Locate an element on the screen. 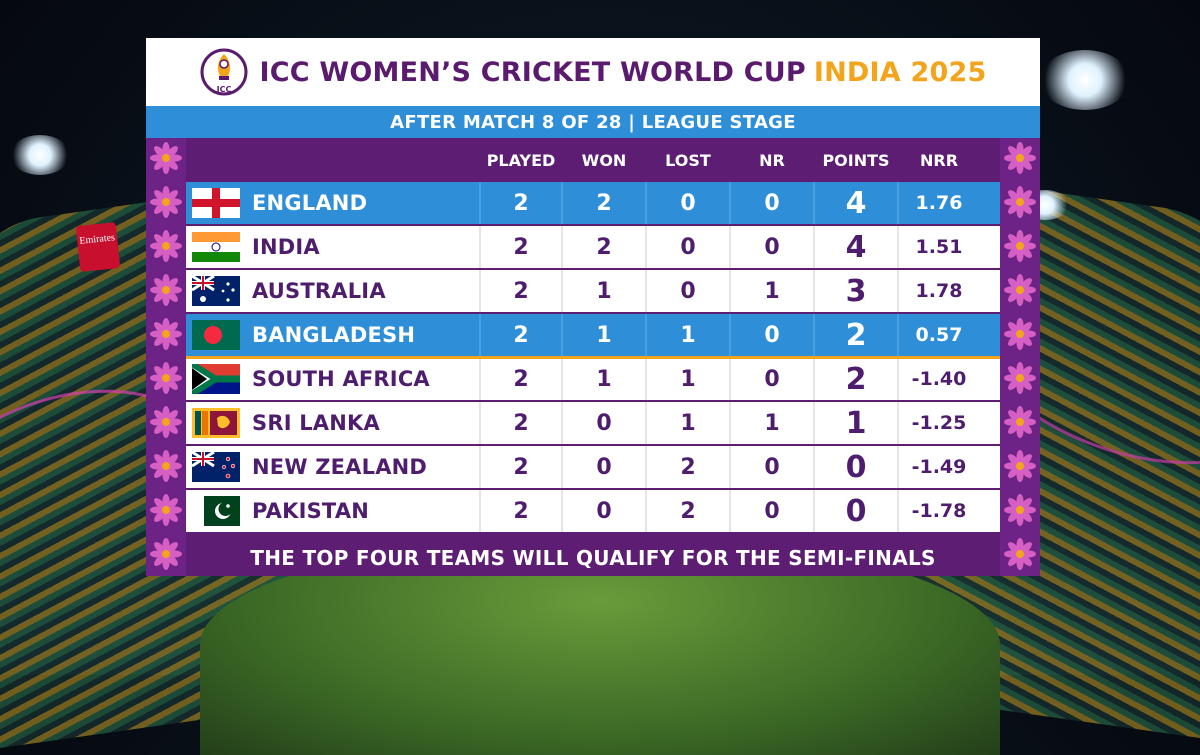 This screenshot has height=755, width=1200. stat-nrr: -1.25 is located at coordinates (939, 423).